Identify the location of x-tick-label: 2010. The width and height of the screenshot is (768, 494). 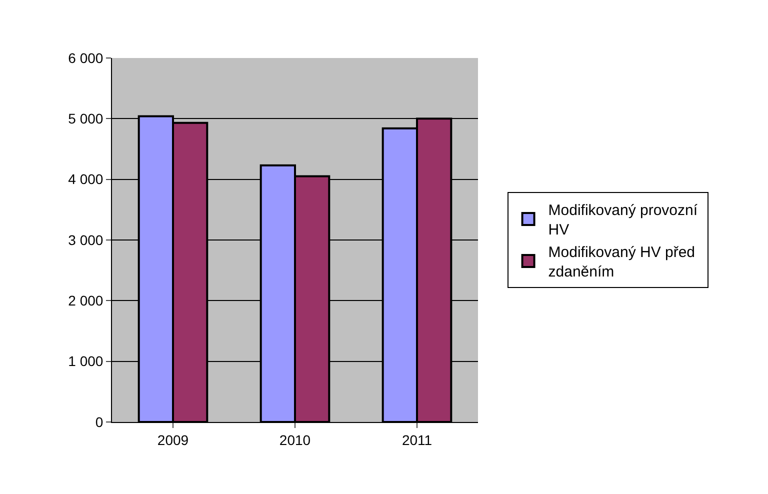
(295, 440).